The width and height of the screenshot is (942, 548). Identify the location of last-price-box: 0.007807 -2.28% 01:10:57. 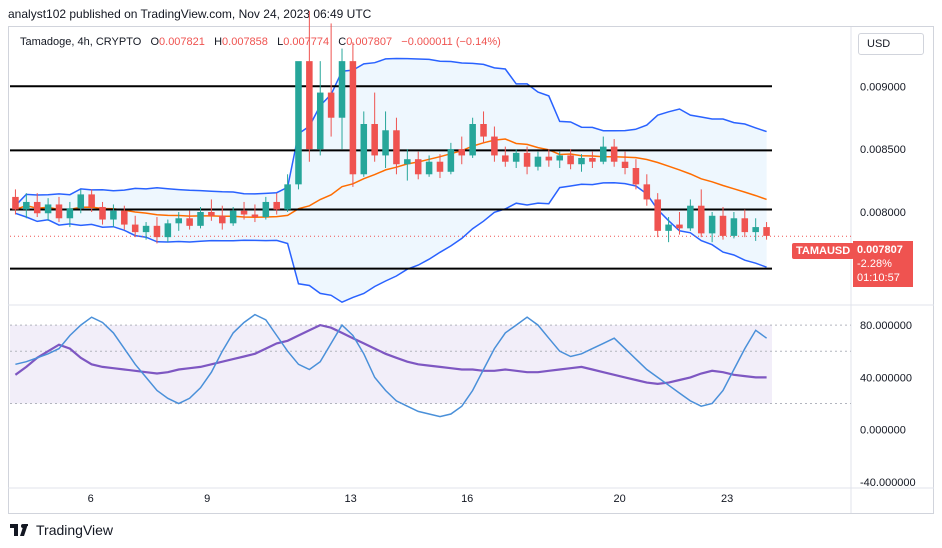
(883, 264).